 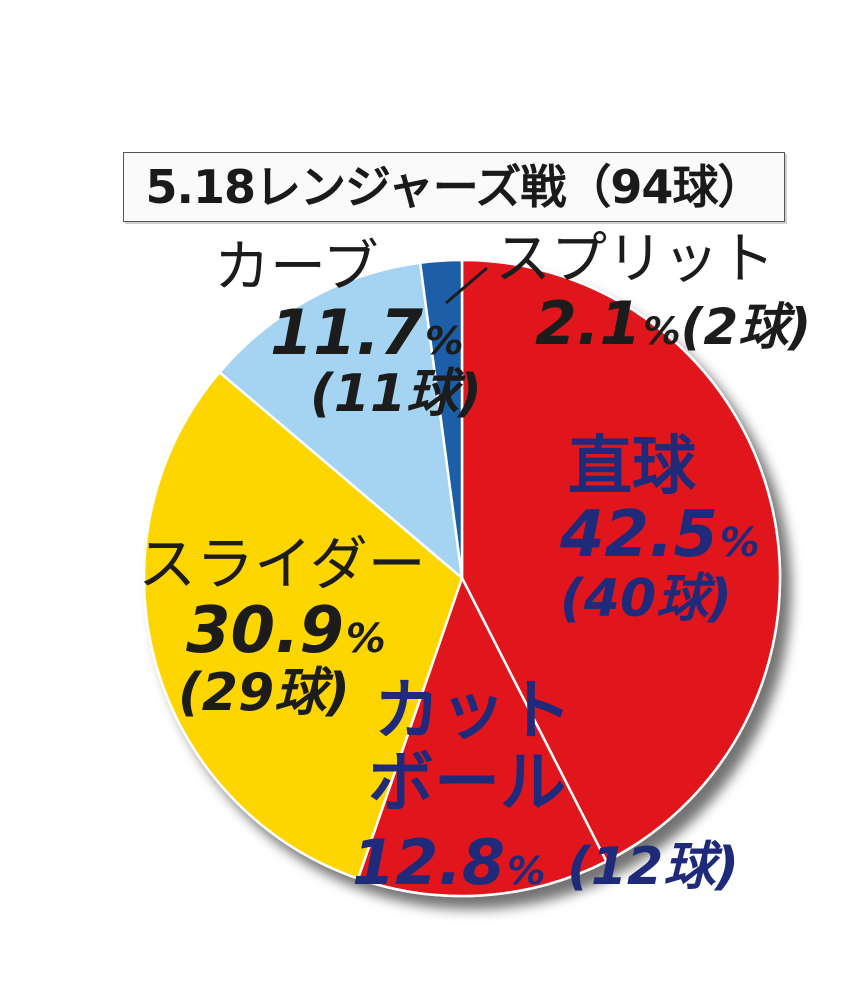 I want to click on pct-sign-fastball: %, so click(x=739, y=543).